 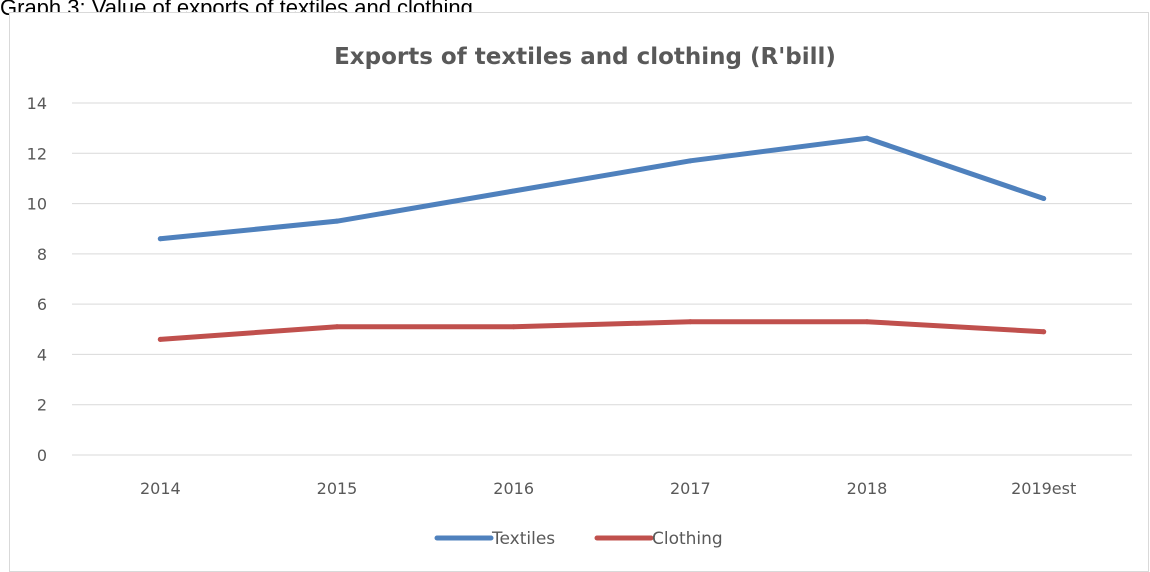 I want to click on y-tick-label: 6, so click(x=42, y=304).